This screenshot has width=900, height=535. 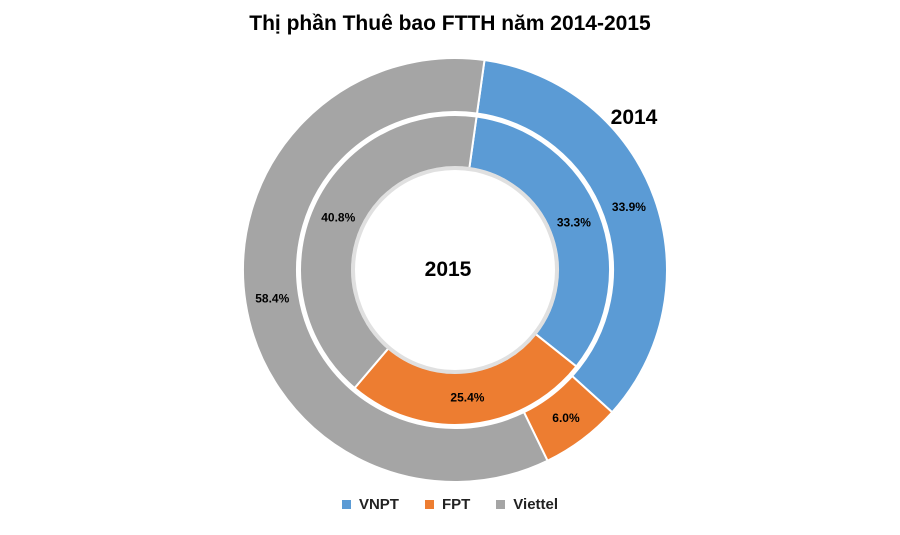 I want to click on slice-2015-viettel, so click(x=388, y=252).